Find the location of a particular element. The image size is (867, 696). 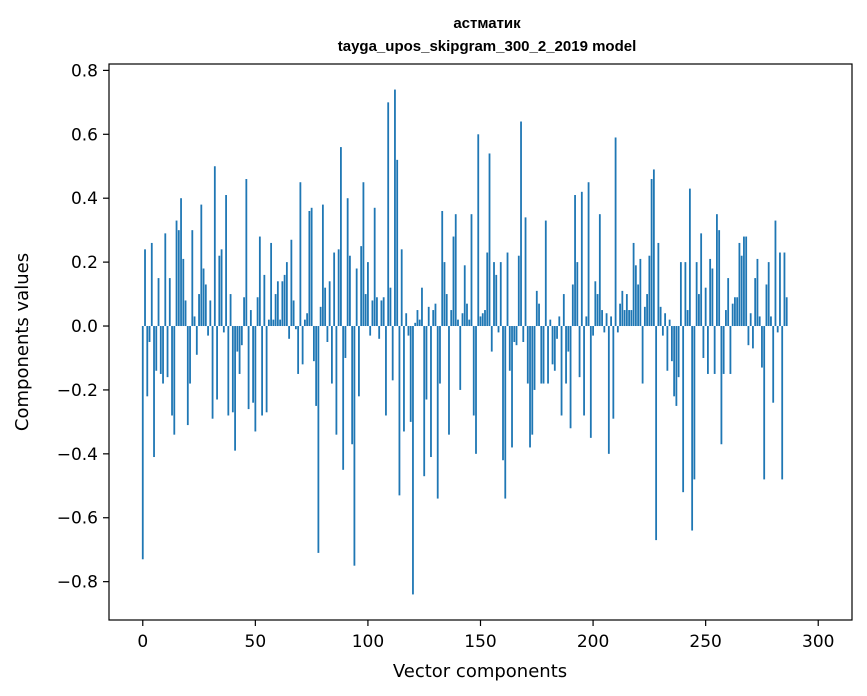

y-tick-label: 0.8 is located at coordinates (84, 71).